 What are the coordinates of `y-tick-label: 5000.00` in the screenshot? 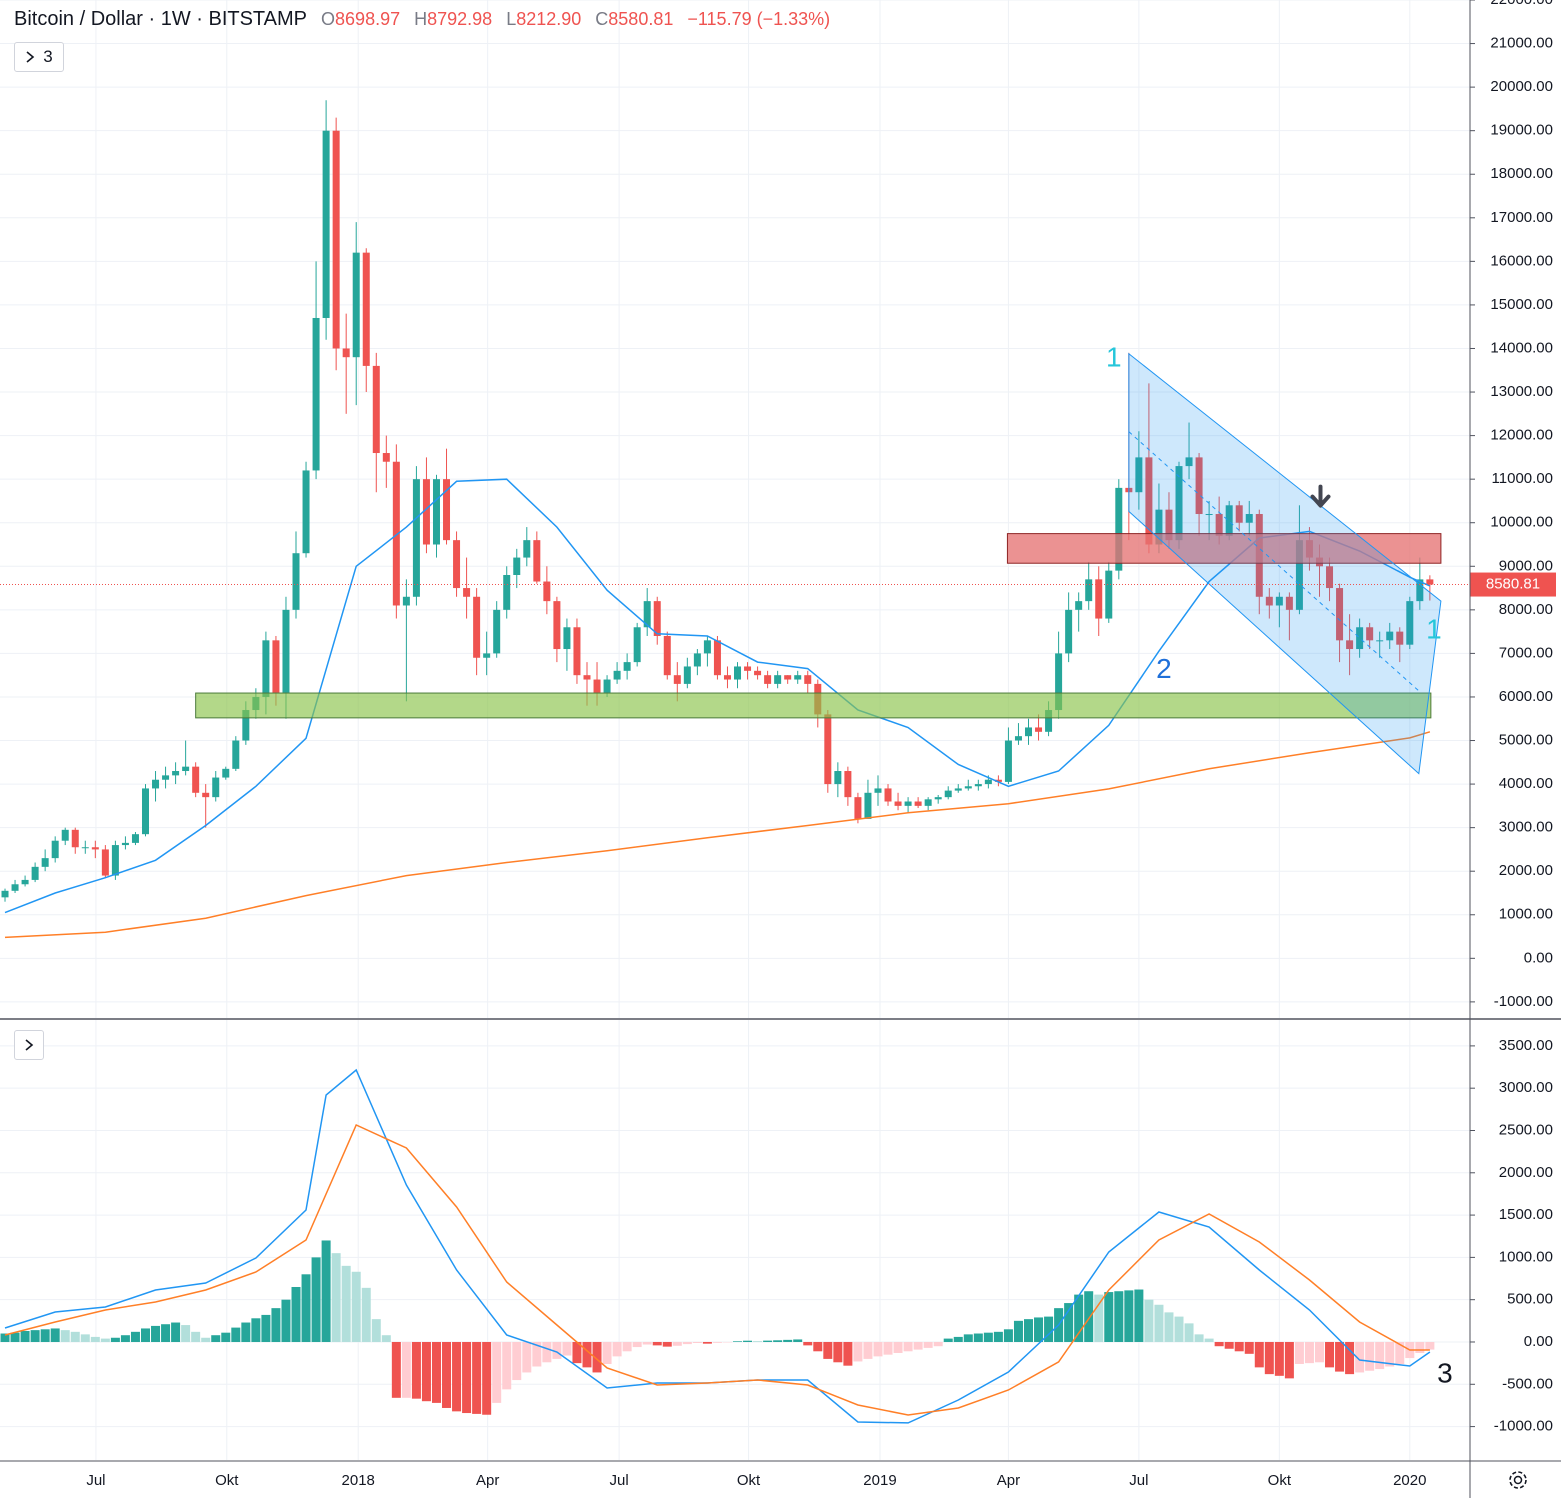 It's located at (1526, 739).